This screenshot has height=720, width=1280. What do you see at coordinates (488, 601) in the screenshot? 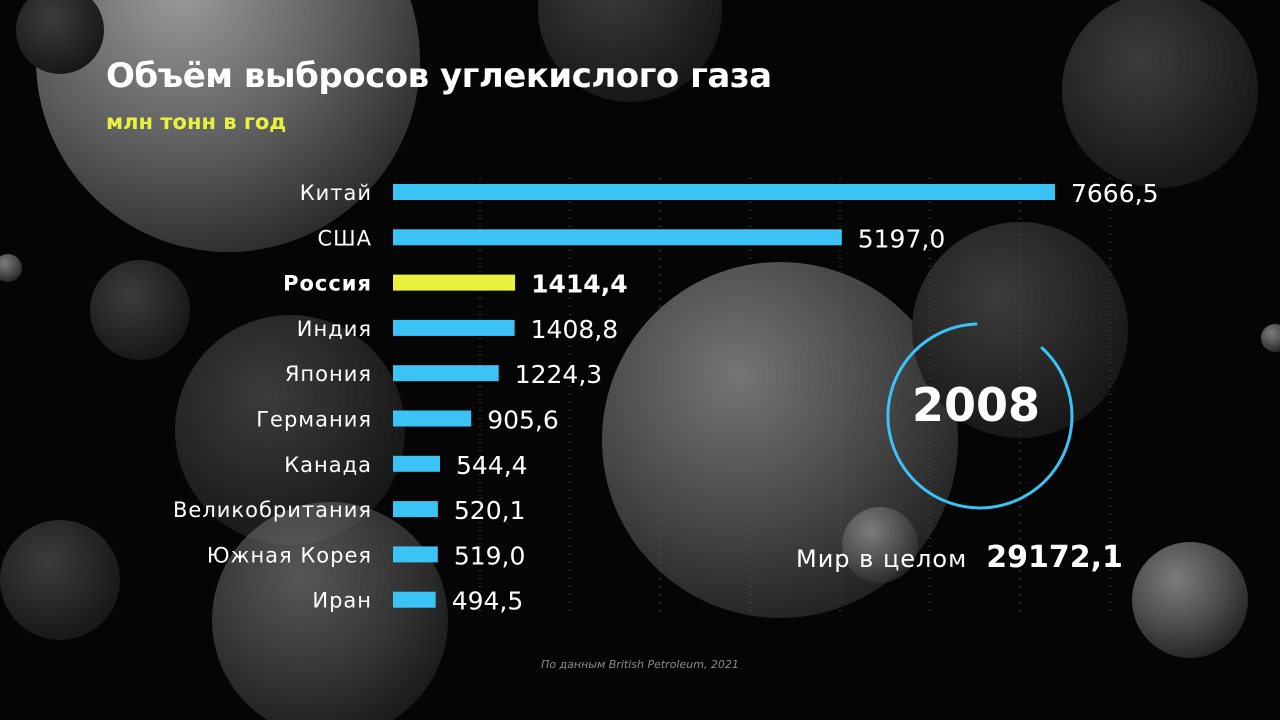
I see `value-label: 494,5` at bounding box center [488, 601].